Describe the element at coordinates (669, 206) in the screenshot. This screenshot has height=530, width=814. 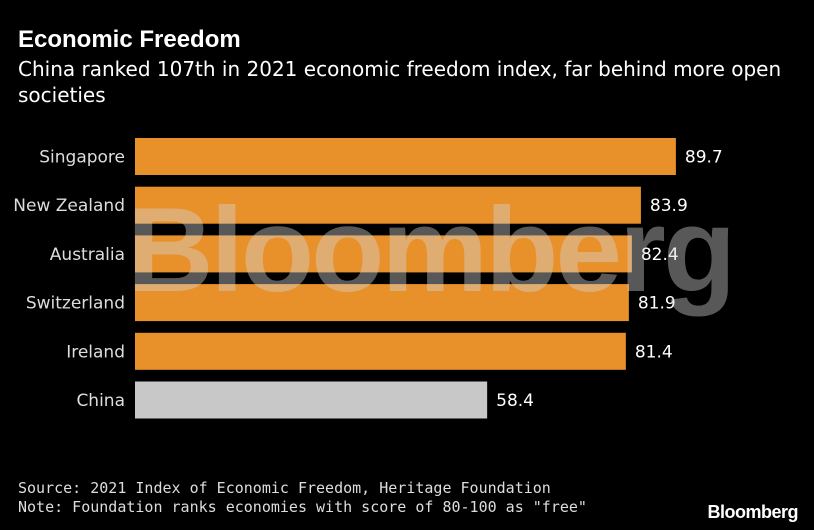
I see `value-label: 83.9` at that location.